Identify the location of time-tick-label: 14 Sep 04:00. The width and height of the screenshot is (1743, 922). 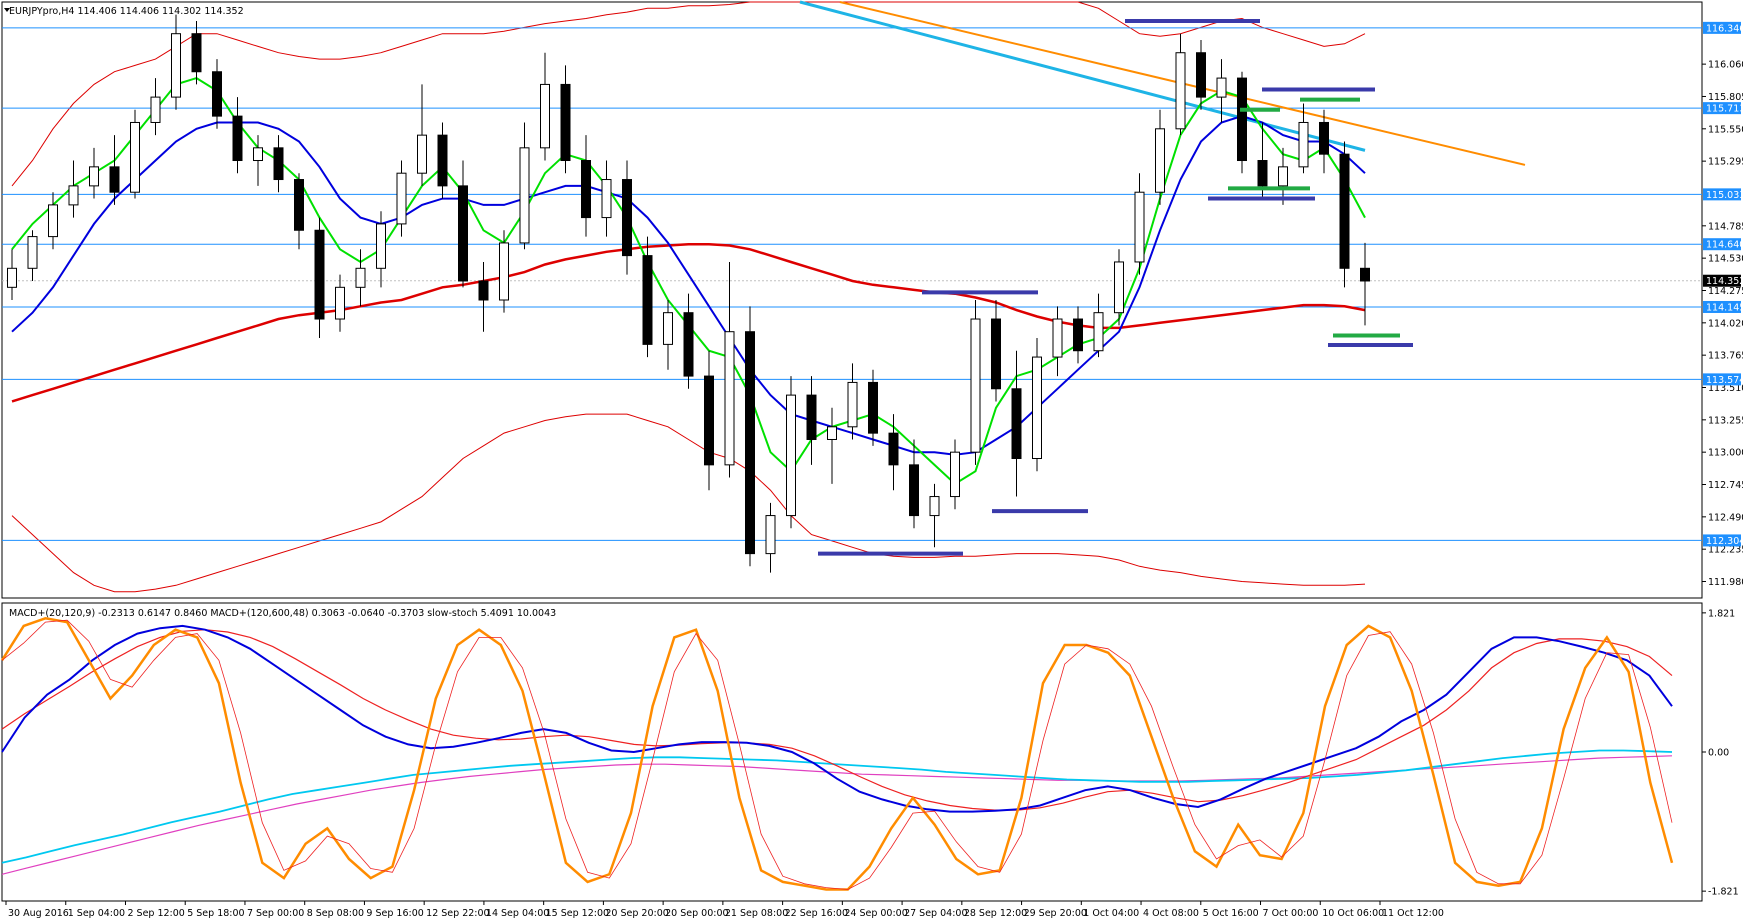
(517, 913).